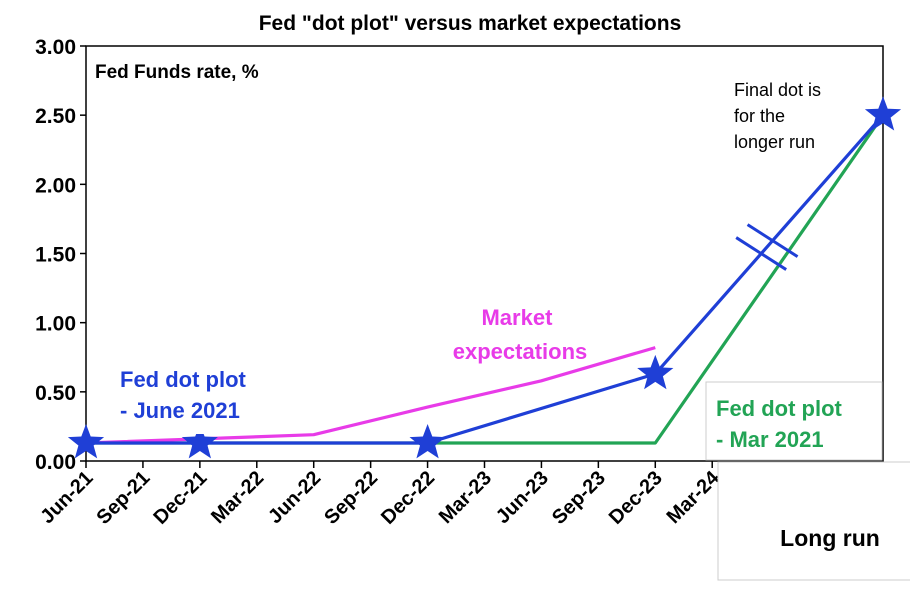 This screenshot has height=590, width=910. What do you see at coordinates (55, 47) in the screenshot?
I see `y-tick-label: 3.00` at bounding box center [55, 47].